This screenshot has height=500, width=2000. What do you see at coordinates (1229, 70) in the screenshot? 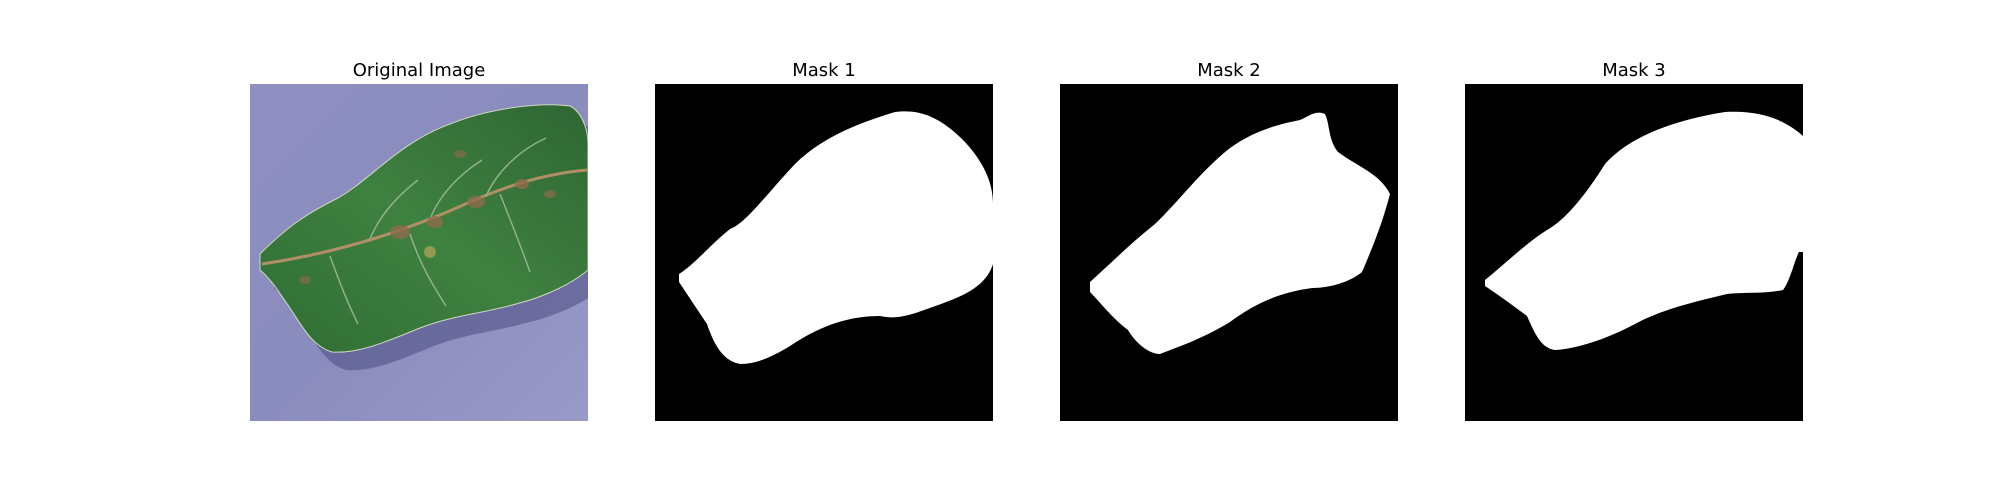
I see `mask-2-title: Mask 2` at bounding box center [1229, 70].